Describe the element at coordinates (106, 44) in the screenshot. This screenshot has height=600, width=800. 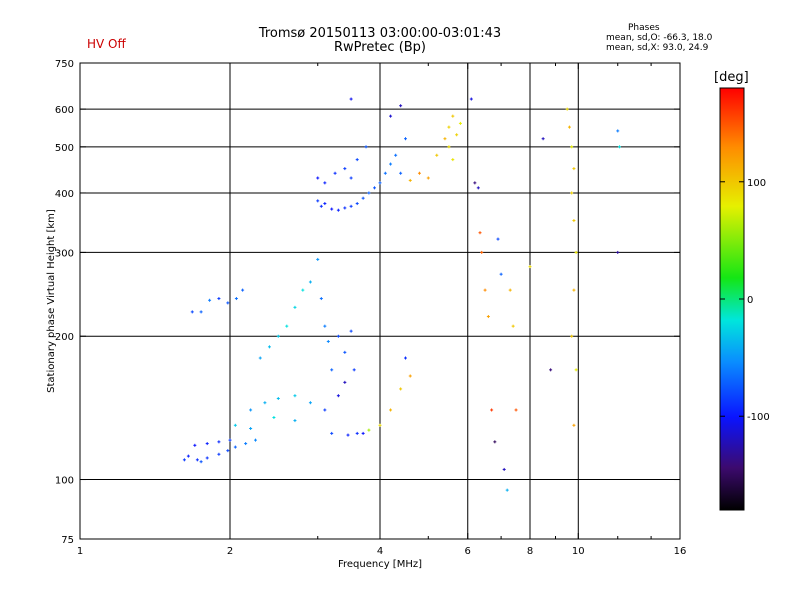
I see `hv-status-label: HV Off` at that location.